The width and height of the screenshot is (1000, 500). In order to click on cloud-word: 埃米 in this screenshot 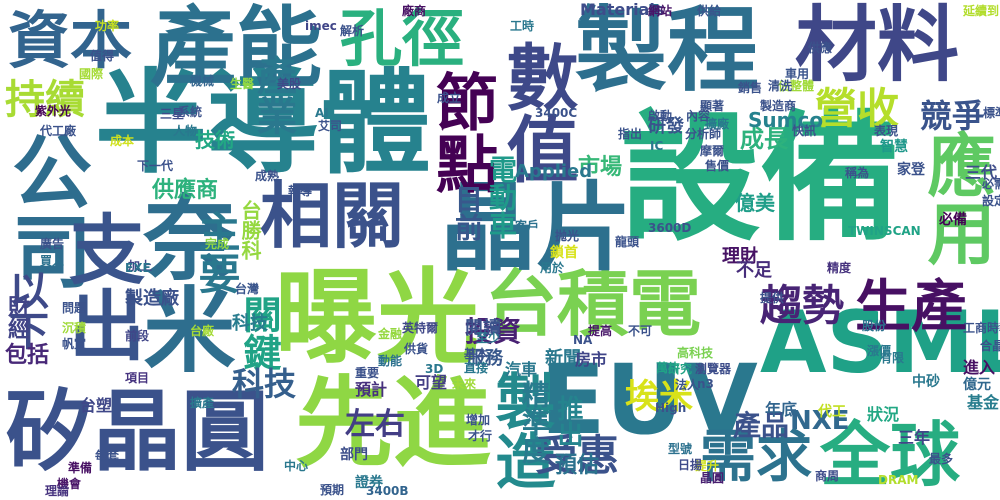, I will do `click(659, 397)`.